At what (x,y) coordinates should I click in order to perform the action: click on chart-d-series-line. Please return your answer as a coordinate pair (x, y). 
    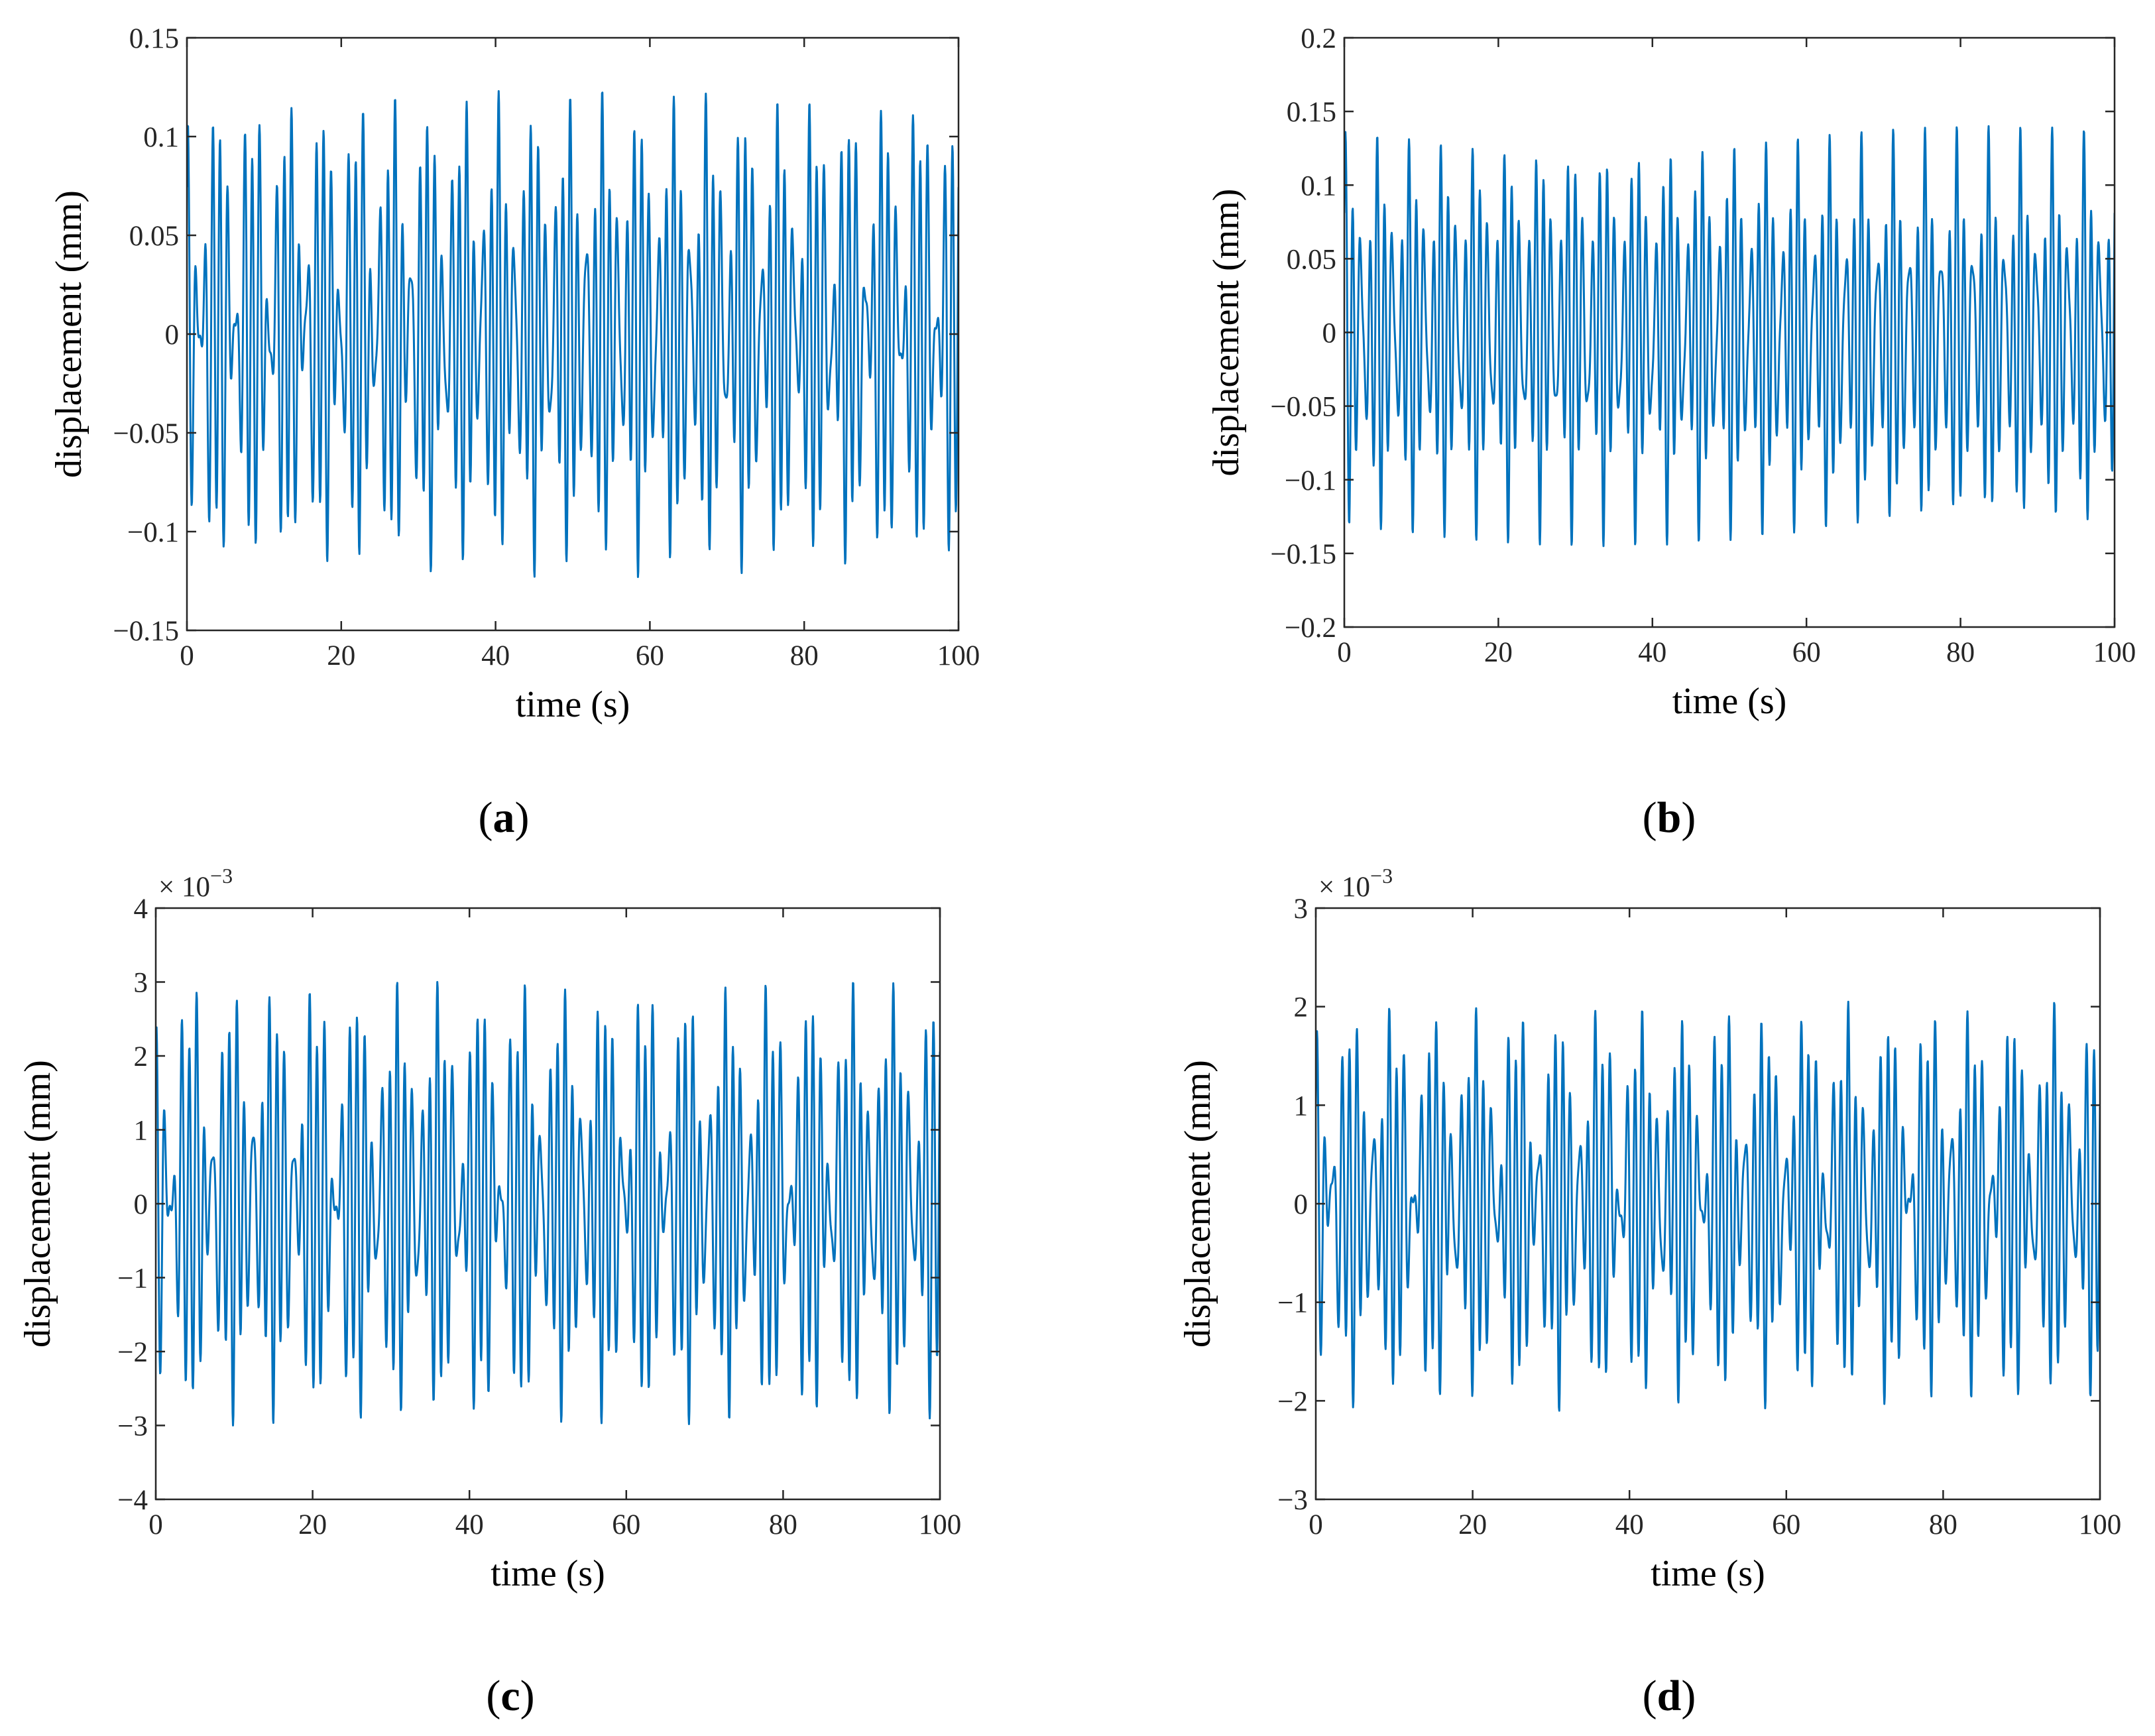
    Looking at the image, I should click on (1708, 1206).